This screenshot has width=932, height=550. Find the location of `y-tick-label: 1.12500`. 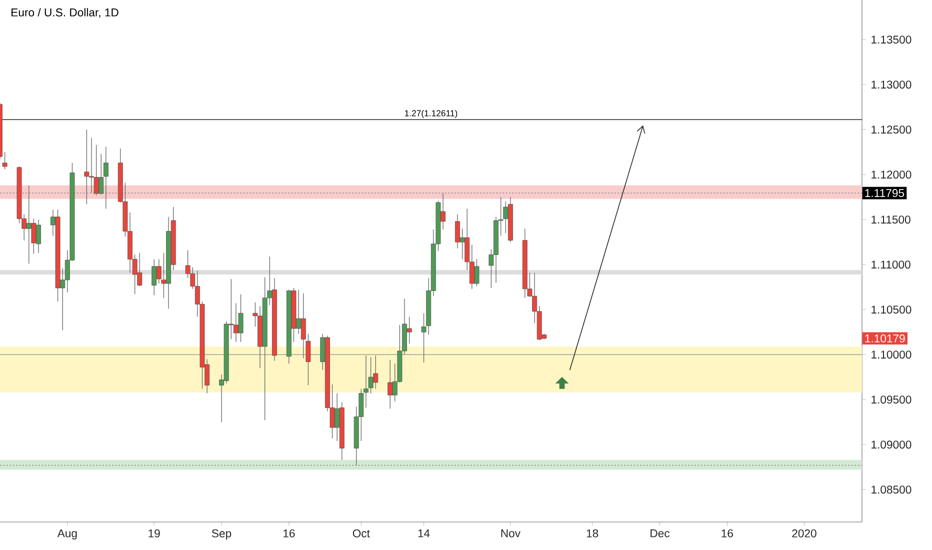

y-tick-label: 1.12500 is located at coordinates (892, 130).